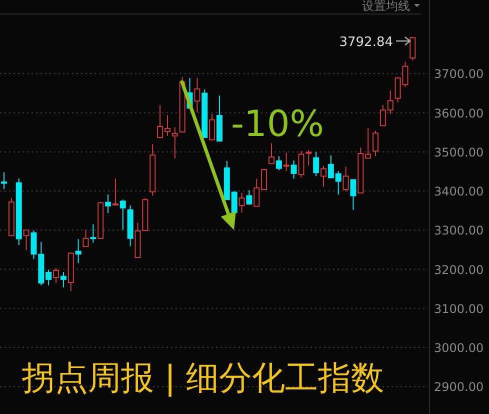 The width and height of the screenshot is (489, 414). What do you see at coordinates (202, 377) in the screenshot?
I see `text: 拐点周报 | 细分化工指数` at bounding box center [202, 377].